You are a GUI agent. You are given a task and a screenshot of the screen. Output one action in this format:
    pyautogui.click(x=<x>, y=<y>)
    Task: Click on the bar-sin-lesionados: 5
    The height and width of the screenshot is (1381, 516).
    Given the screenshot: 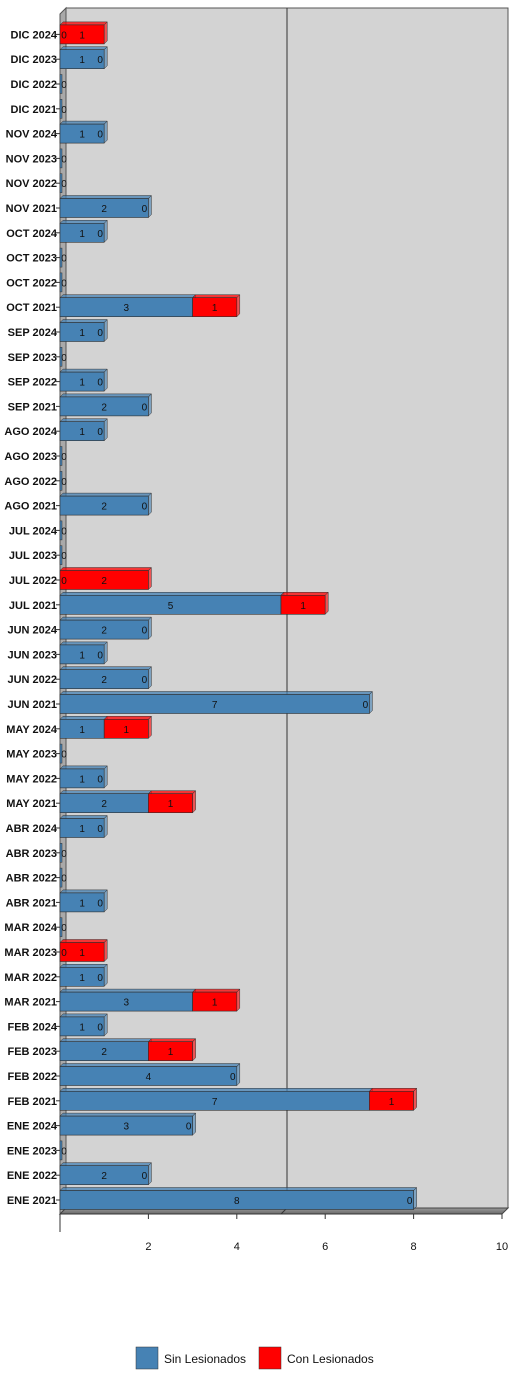 What is the action you would take?
    pyautogui.click(x=172, y=603)
    